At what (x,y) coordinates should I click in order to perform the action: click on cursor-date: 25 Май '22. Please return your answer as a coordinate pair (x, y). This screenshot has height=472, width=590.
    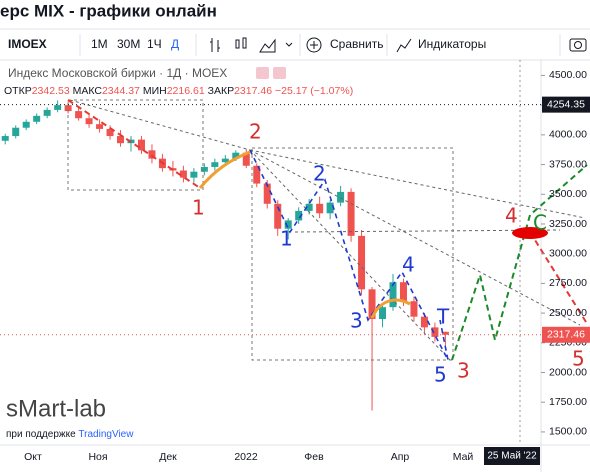
    Looking at the image, I should click on (512, 456).